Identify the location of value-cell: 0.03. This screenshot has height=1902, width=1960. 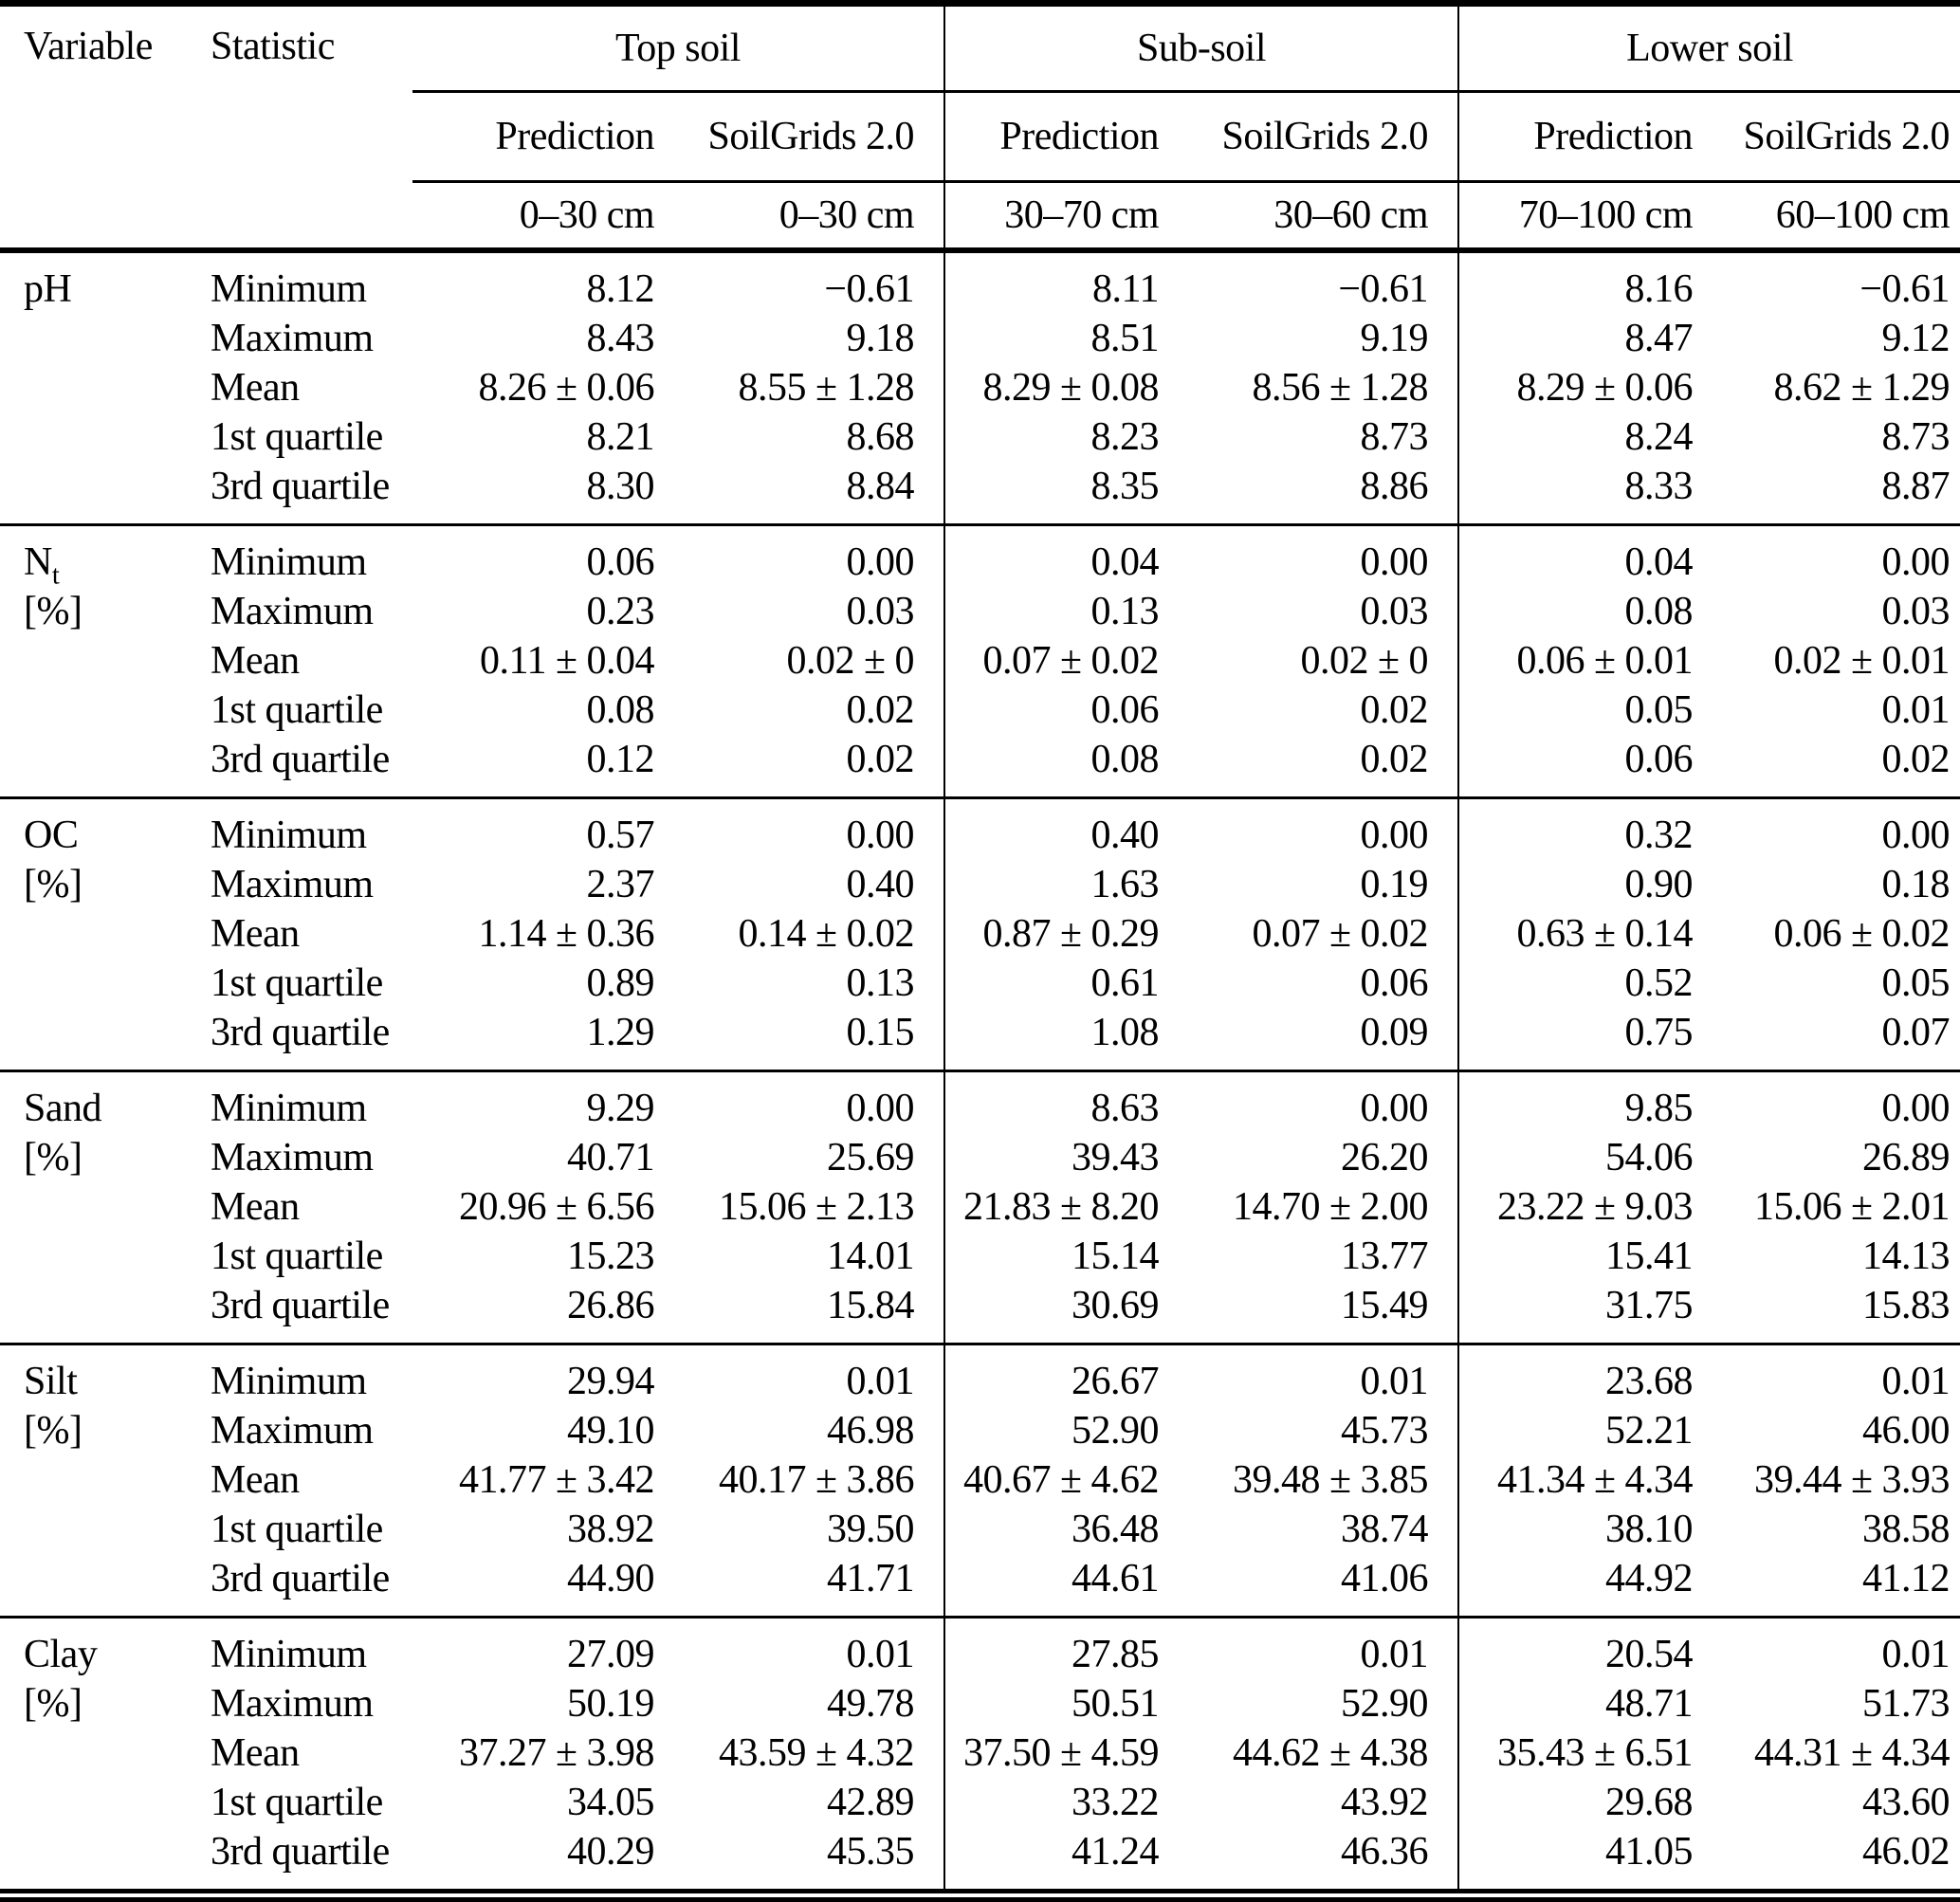
(1394, 612).